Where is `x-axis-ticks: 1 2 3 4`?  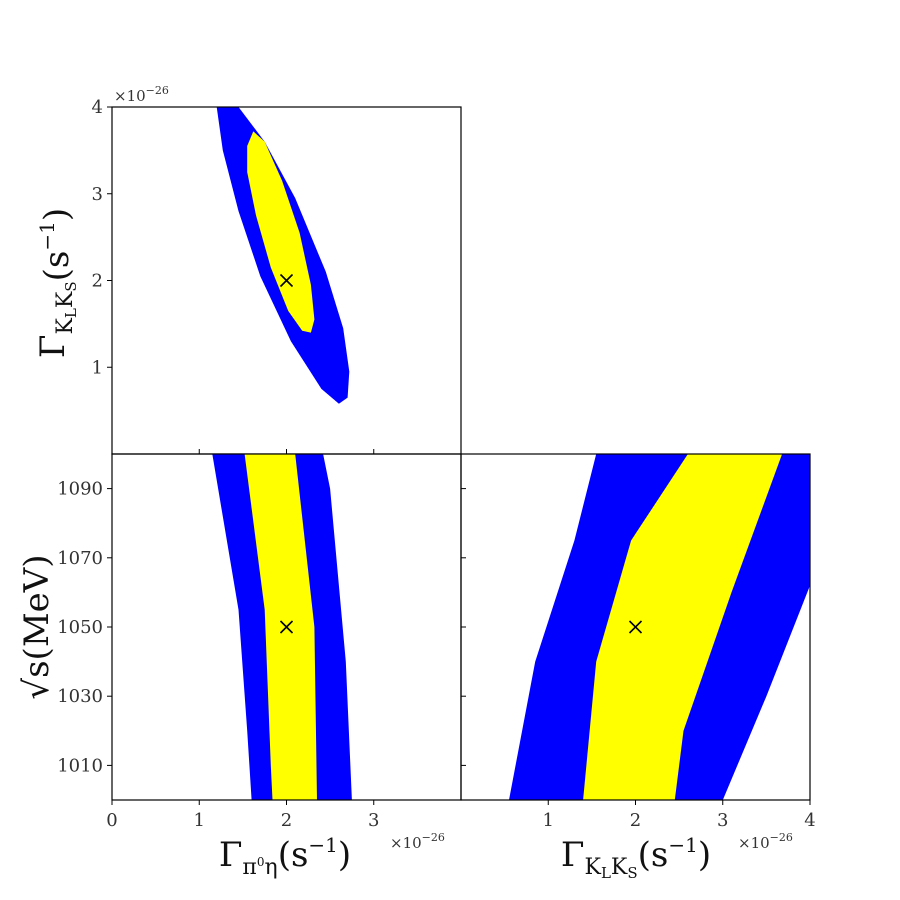 x-axis-ticks: 1 2 3 4 is located at coordinates (679, 815).